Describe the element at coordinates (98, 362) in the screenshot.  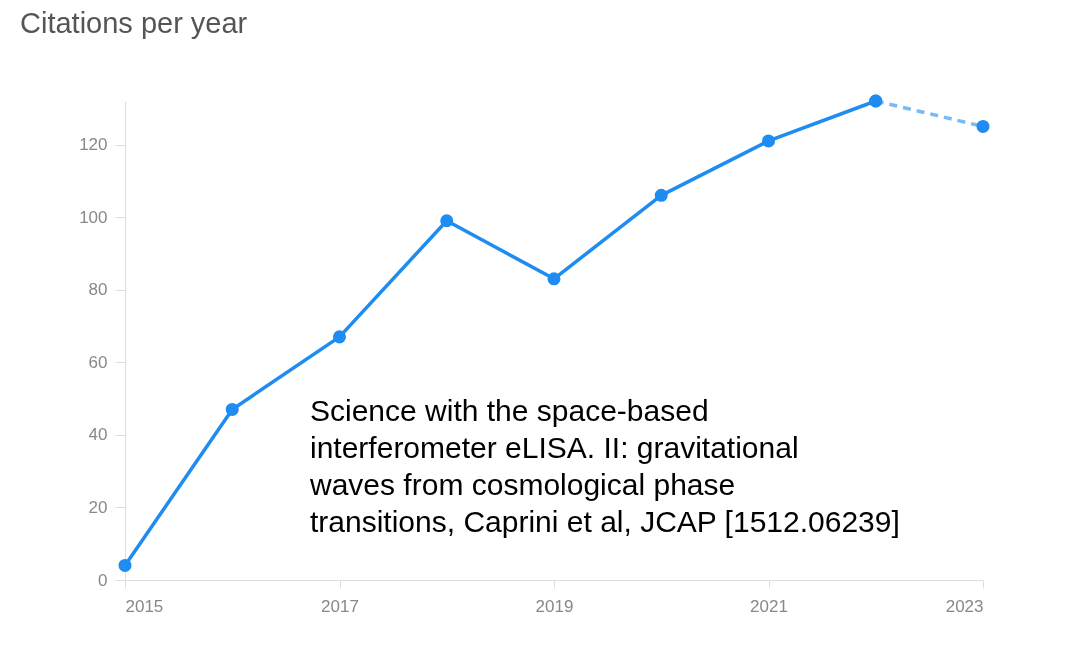
I see `y-tick-label: 60` at that location.